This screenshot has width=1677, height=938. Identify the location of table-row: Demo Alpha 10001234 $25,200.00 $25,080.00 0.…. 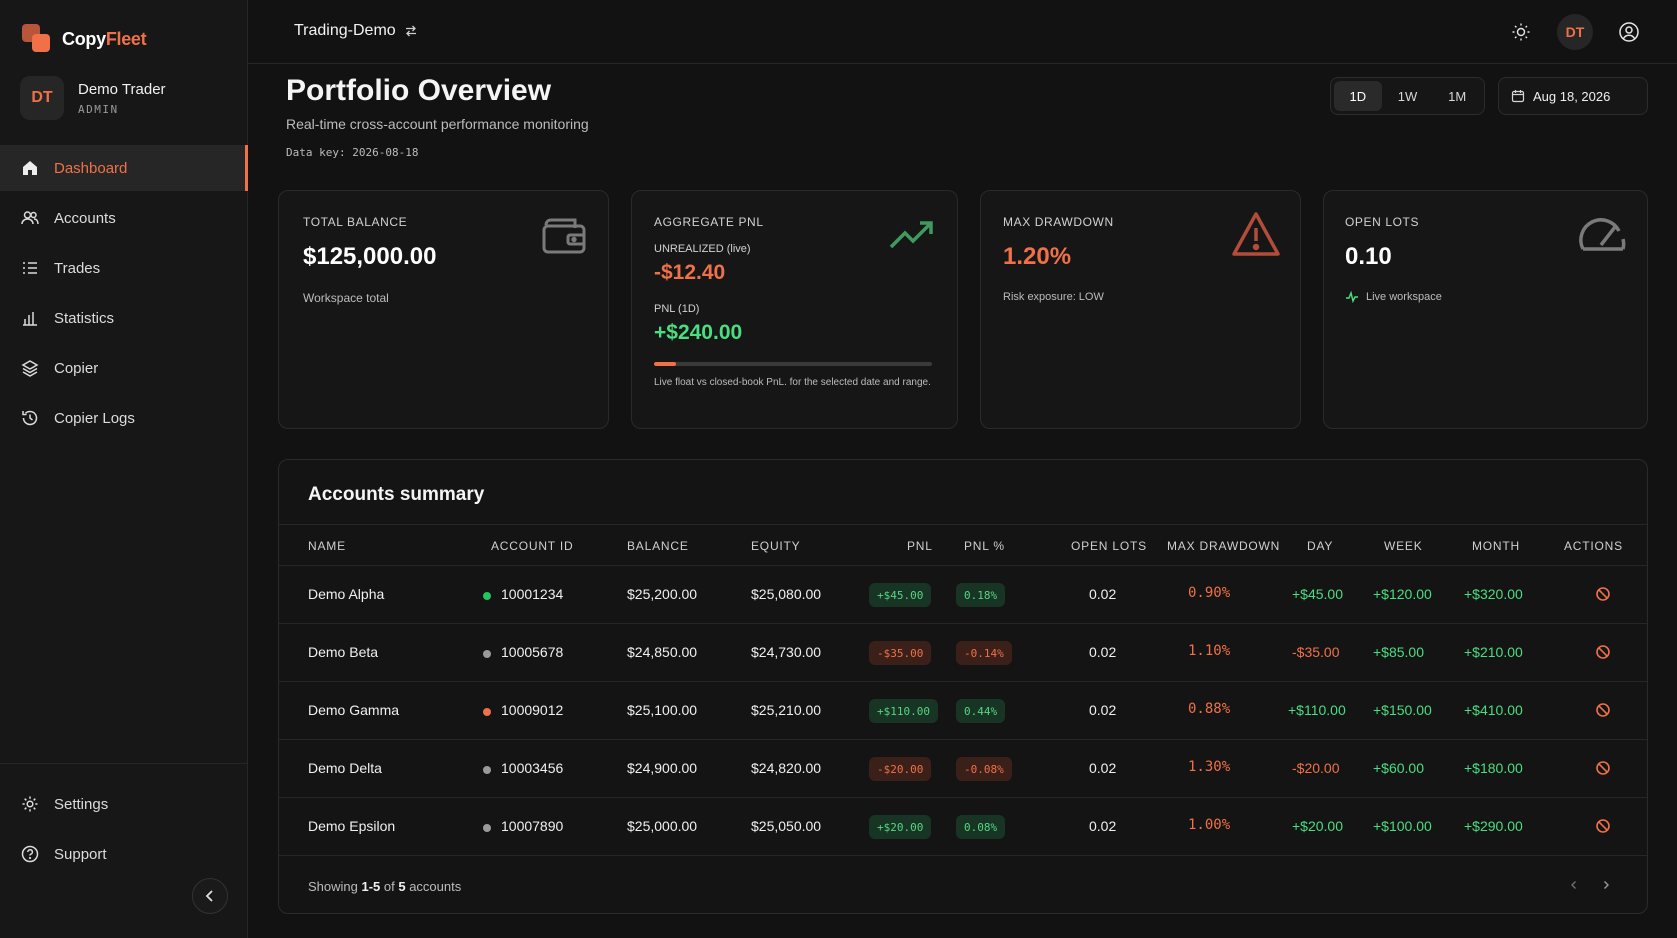
(963, 595).